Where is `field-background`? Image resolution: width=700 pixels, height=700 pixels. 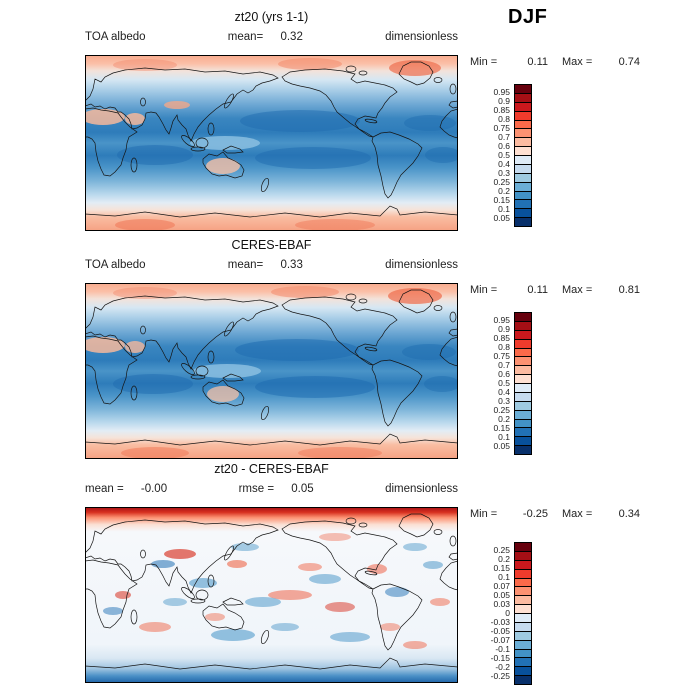 field-background is located at coordinates (271, 143).